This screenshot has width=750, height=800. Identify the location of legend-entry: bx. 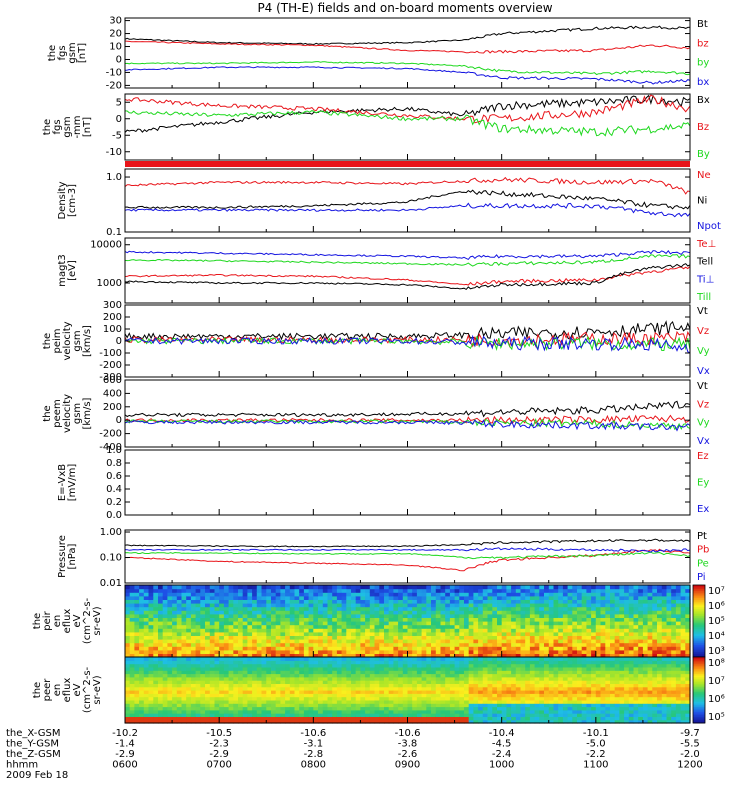
(703, 82).